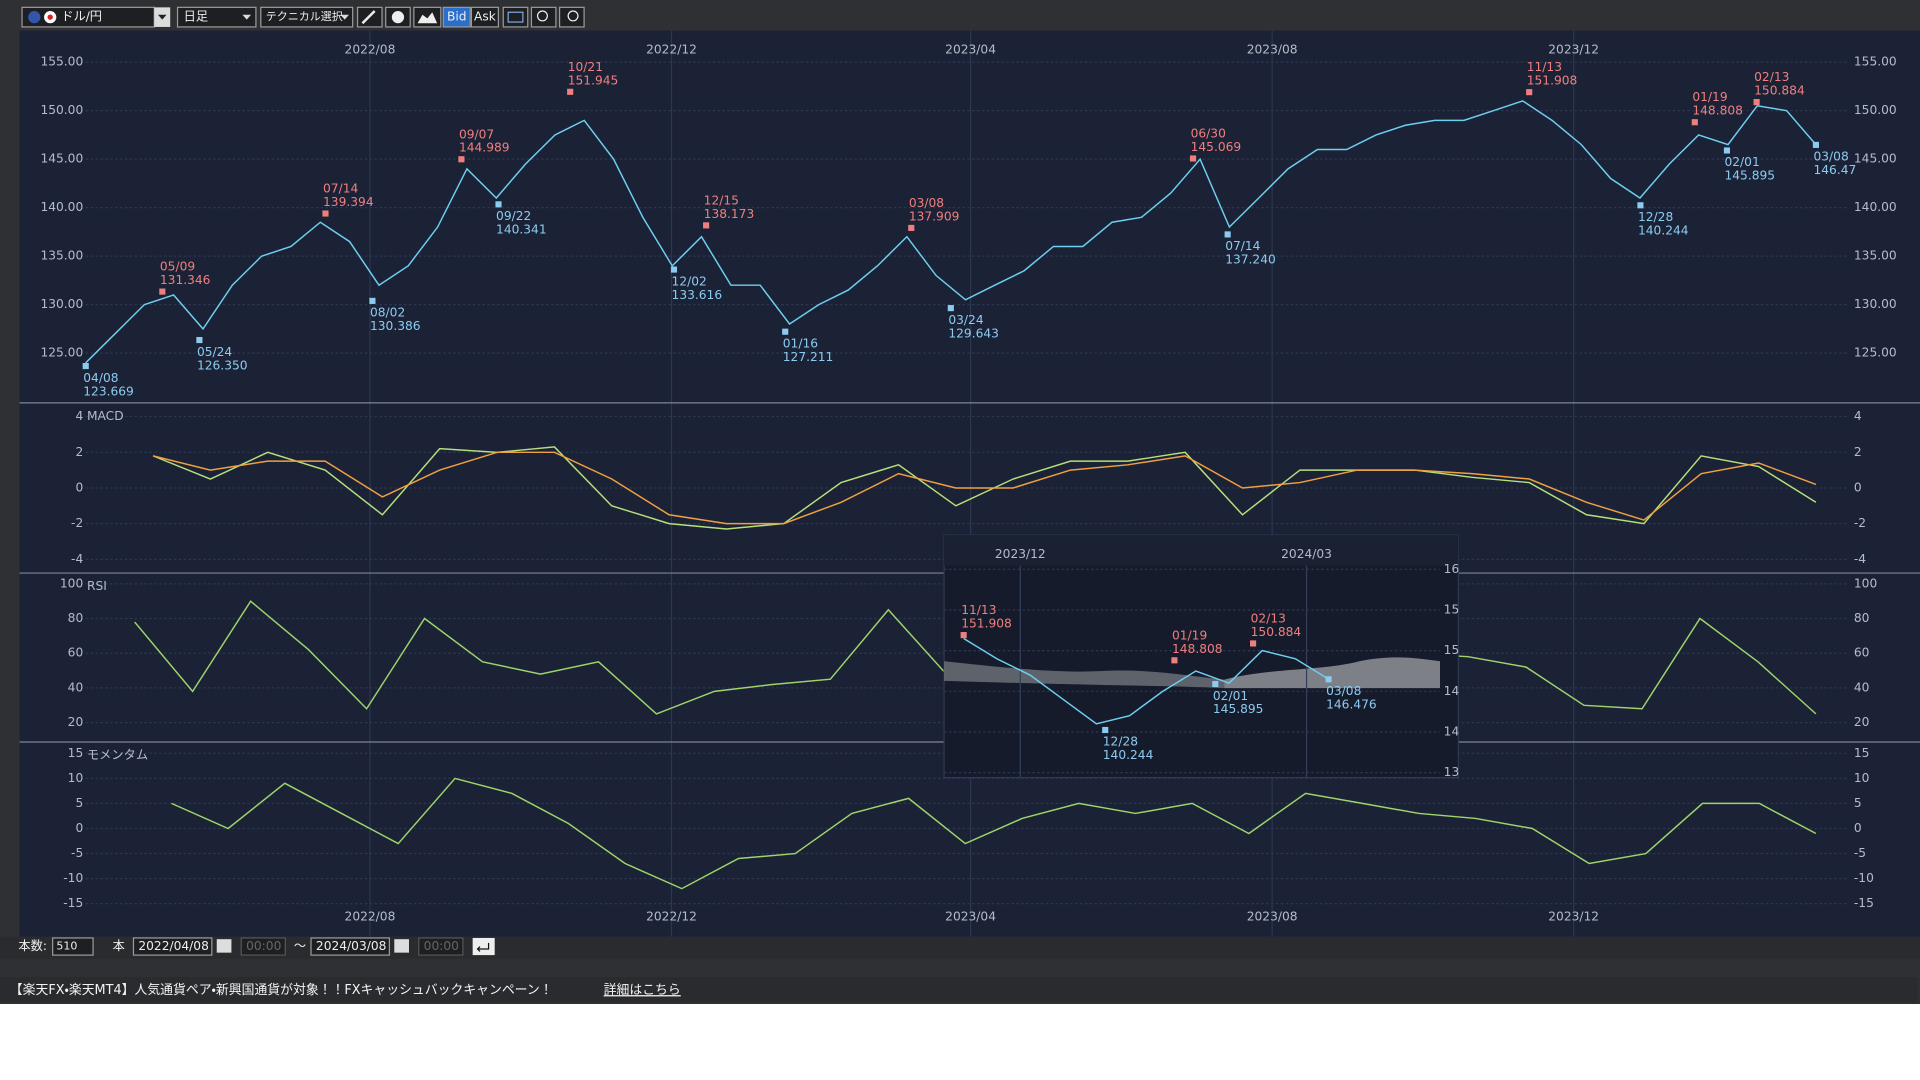 The image size is (1920, 1080). What do you see at coordinates (1862, 618) in the screenshot?
I see `y-tick-label: 80` at bounding box center [1862, 618].